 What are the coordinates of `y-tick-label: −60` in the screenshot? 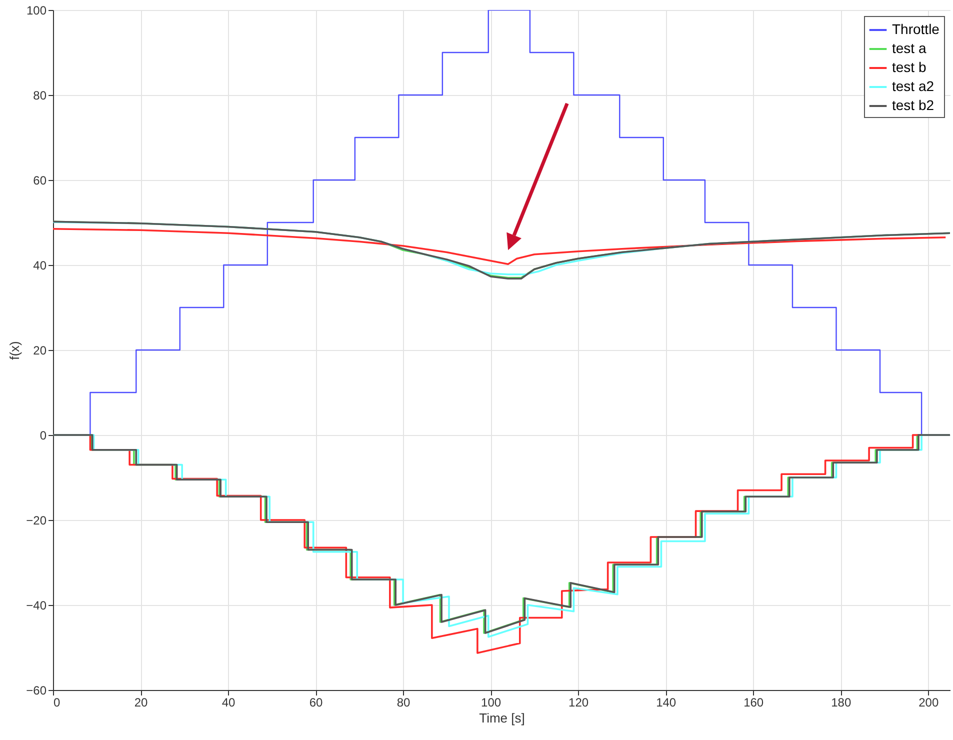 It's located at (36, 691).